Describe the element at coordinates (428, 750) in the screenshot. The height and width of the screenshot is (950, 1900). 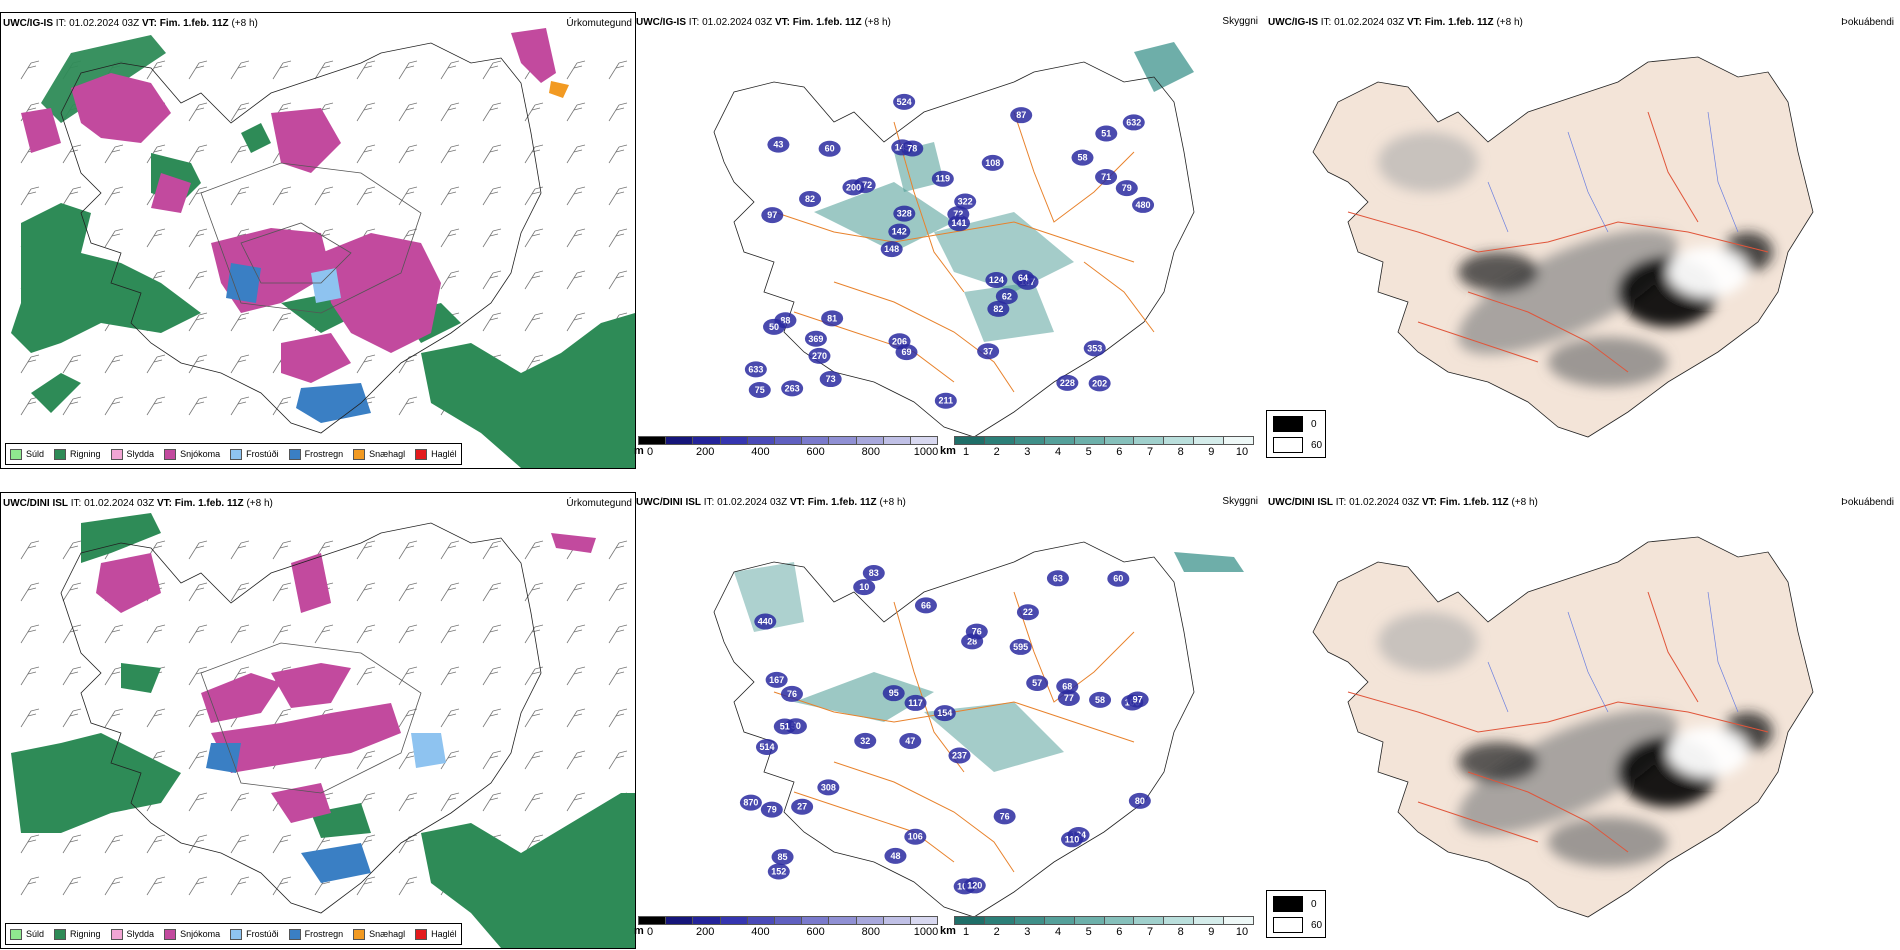
I see `freezing-drizzle-area` at that location.